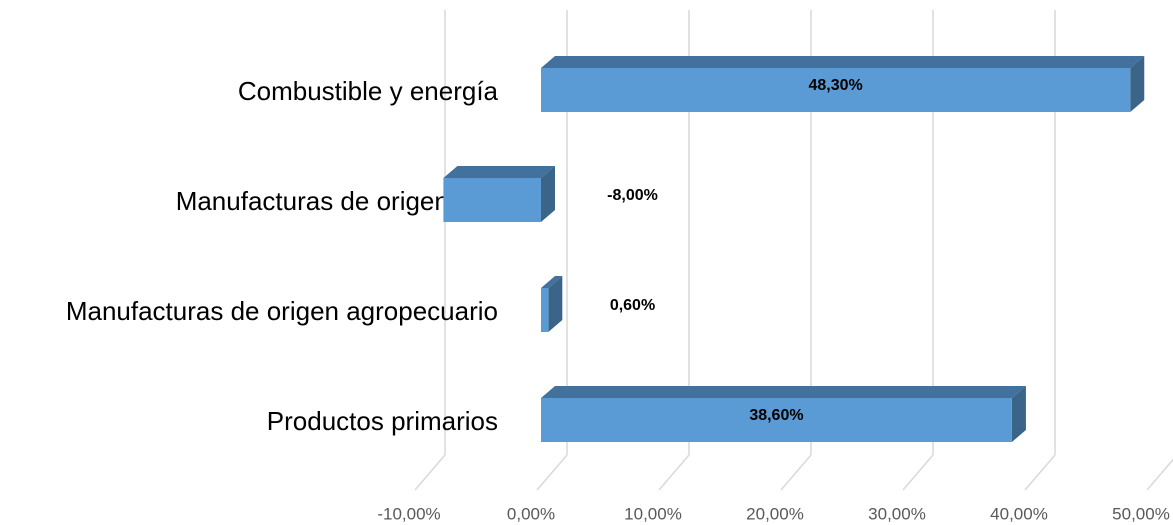 The image size is (1173, 525). What do you see at coordinates (632, 195) in the screenshot?
I see `value-label: -8,00%` at bounding box center [632, 195].